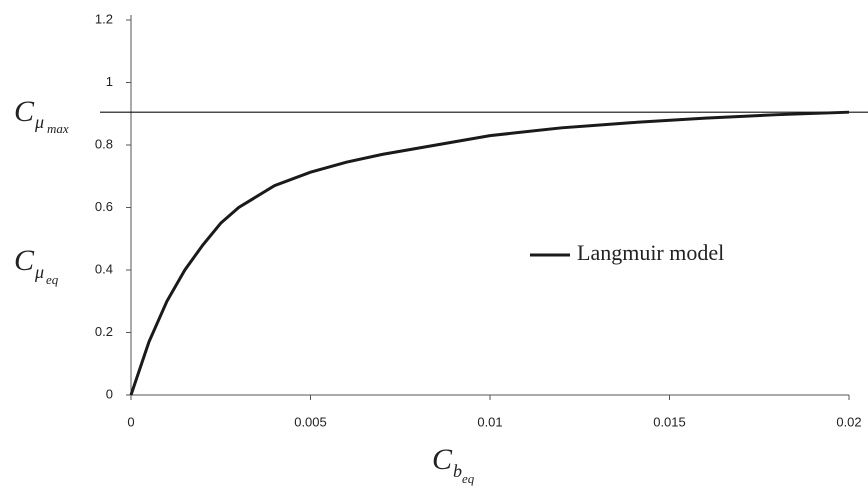 Image resolution: width=868 pixels, height=490 pixels. I want to click on x-label-subsub: eq, so click(468, 478).